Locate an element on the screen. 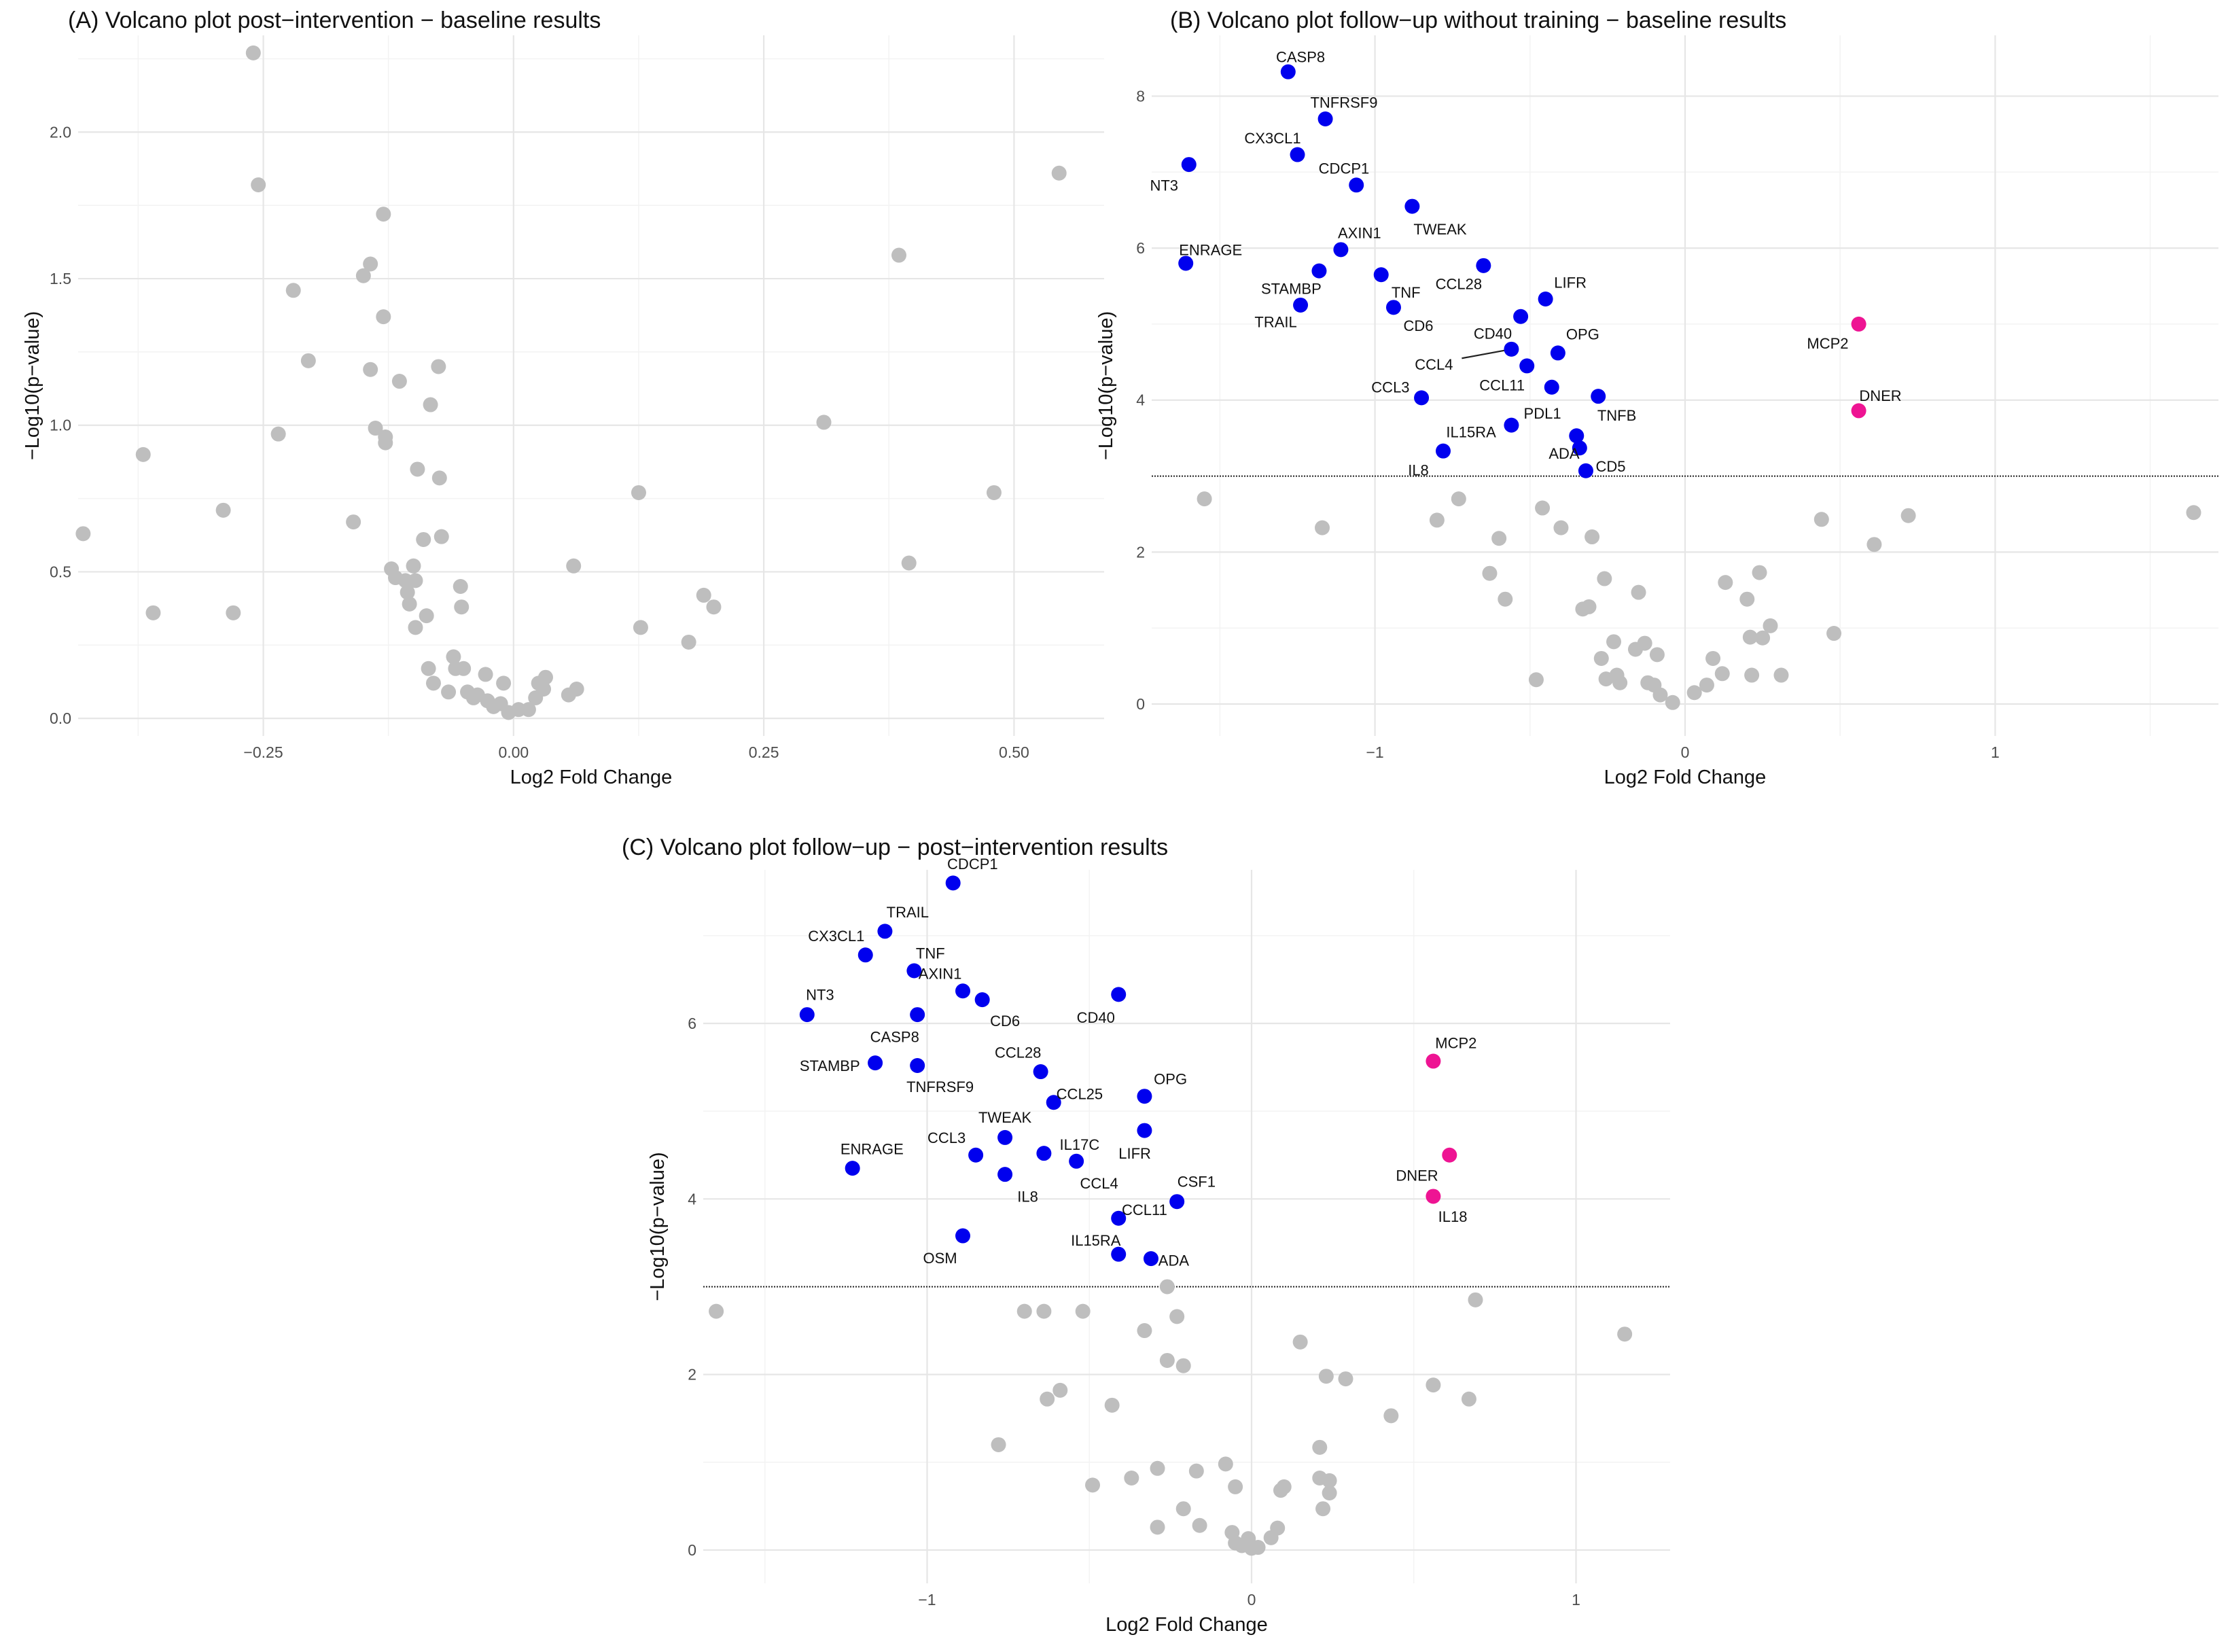 This screenshot has width=2230, height=1652. gene-label-ccl4: CCL4 is located at coordinates (1434, 364).